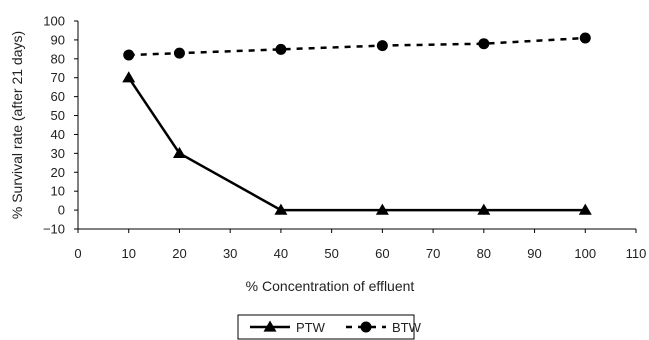 The width and height of the screenshot is (649, 340). I want to click on x-tick-label: 110, so click(636, 253).